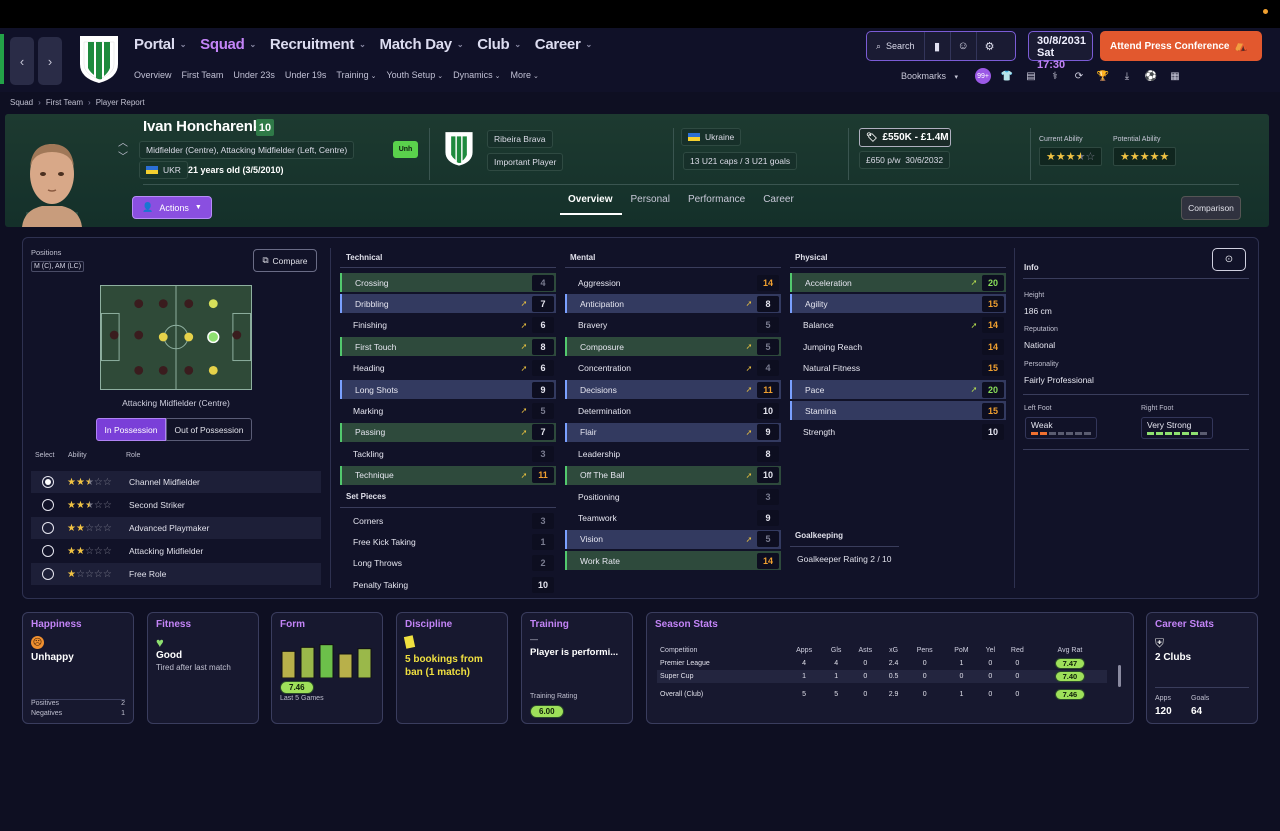  Describe the element at coordinates (882, 676) in the screenshot. I see `table-row: Super Cup 1 1 0 0.5 0 0 0 0 7.40` at that location.